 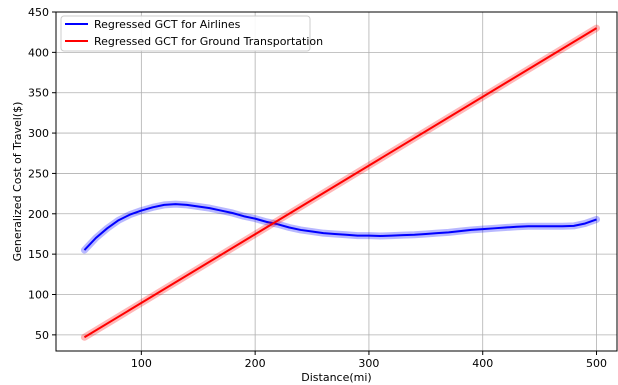 I want to click on y-tick-label: 300, so click(x=38, y=133).